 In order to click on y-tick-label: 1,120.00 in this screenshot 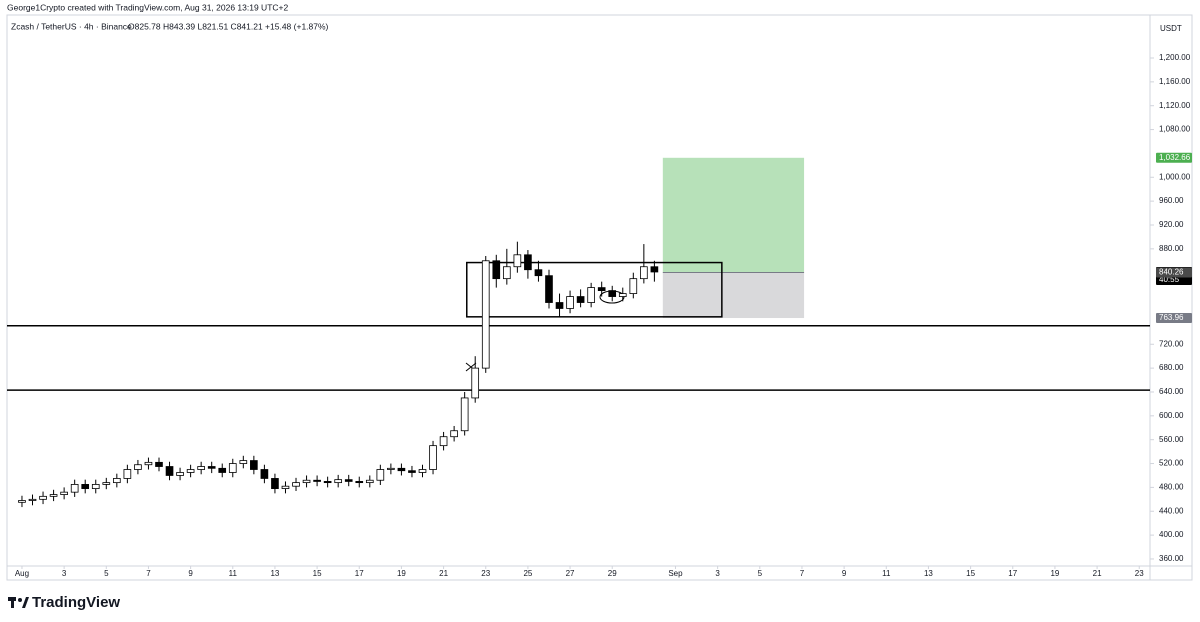, I will do `click(1175, 105)`.